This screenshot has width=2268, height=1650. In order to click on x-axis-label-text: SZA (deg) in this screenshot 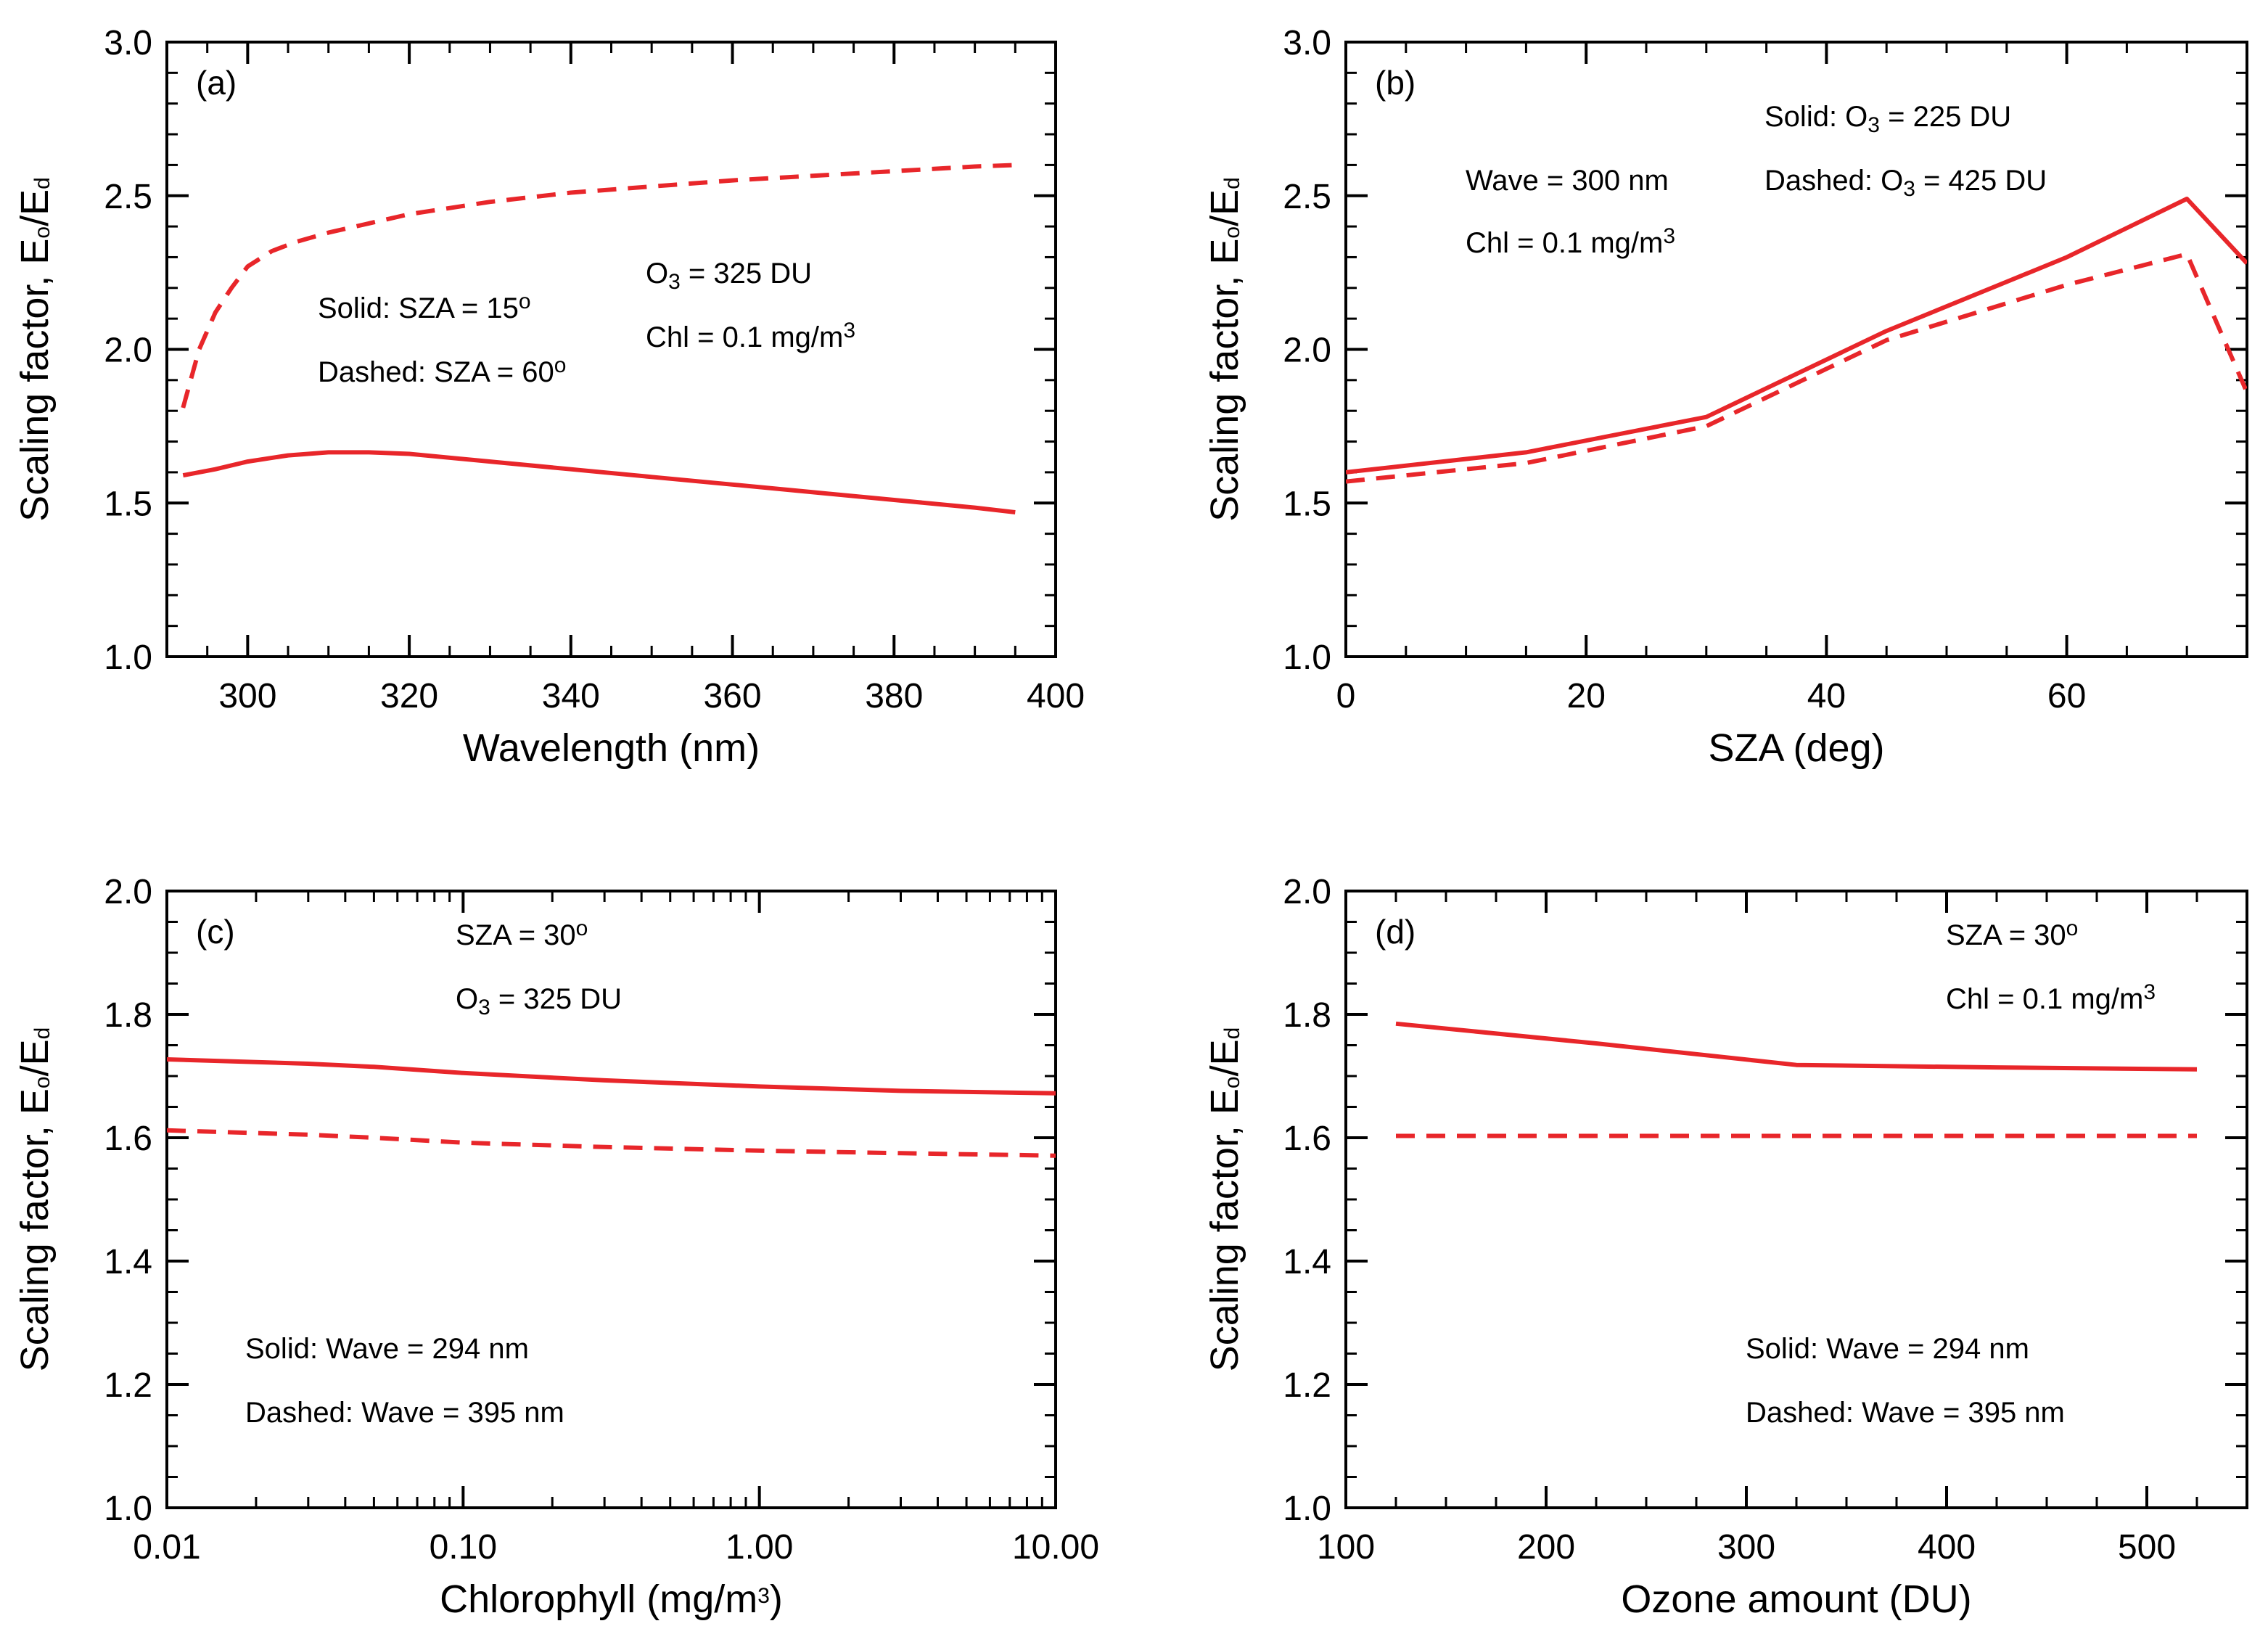, I will do `click(1796, 748)`.